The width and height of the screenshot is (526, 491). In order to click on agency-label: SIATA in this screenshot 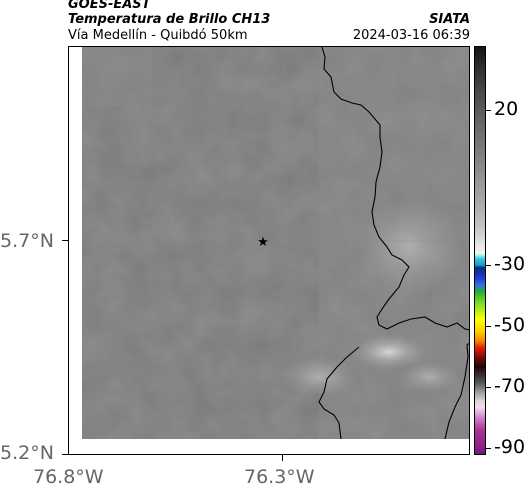, I will do `click(449, 19)`.